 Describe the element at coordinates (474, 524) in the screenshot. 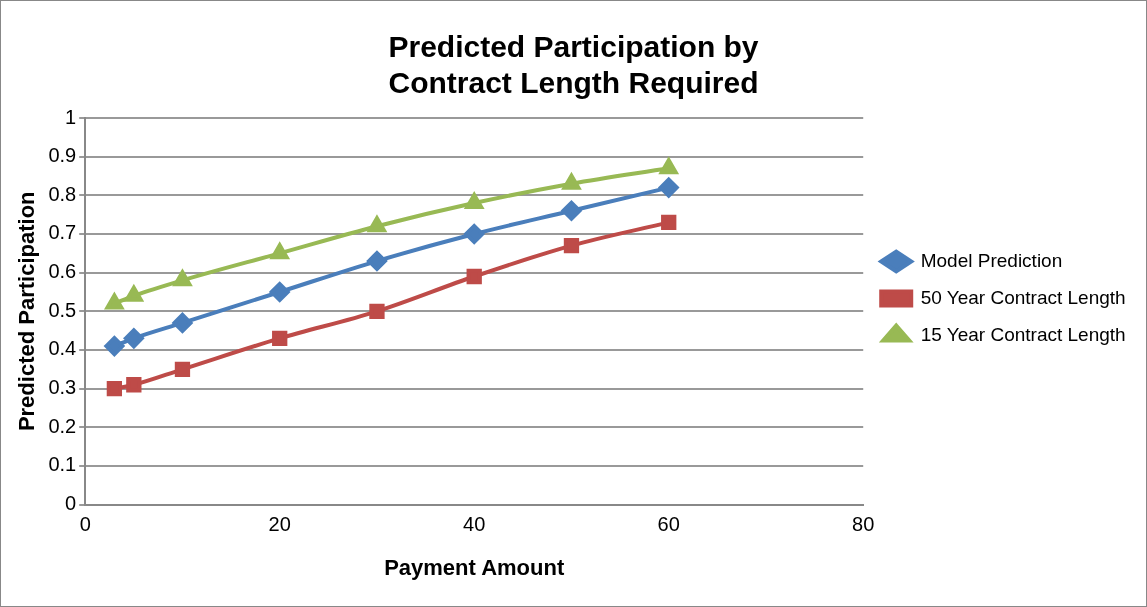

I see `x-tick-label: 40` at that location.